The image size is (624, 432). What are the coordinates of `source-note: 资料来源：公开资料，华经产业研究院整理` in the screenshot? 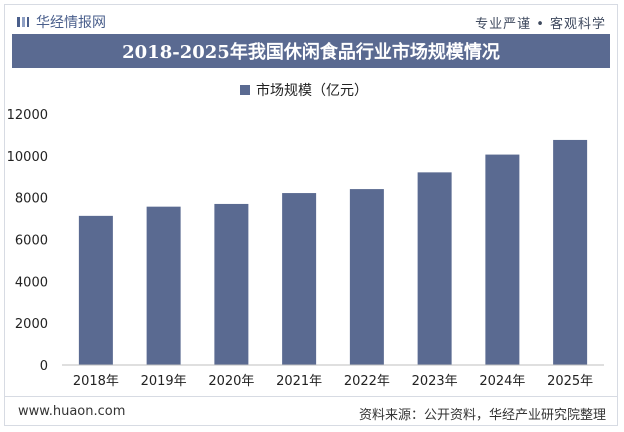 It's located at (482, 413).